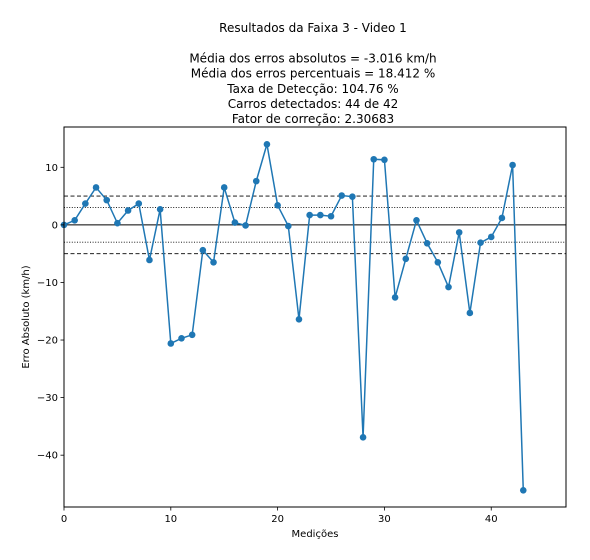 This screenshot has width=590, height=560. What do you see at coordinates (491, 519) in the screenshot?
I see `x-tick-label: 40` at bounding box center [491, 519].